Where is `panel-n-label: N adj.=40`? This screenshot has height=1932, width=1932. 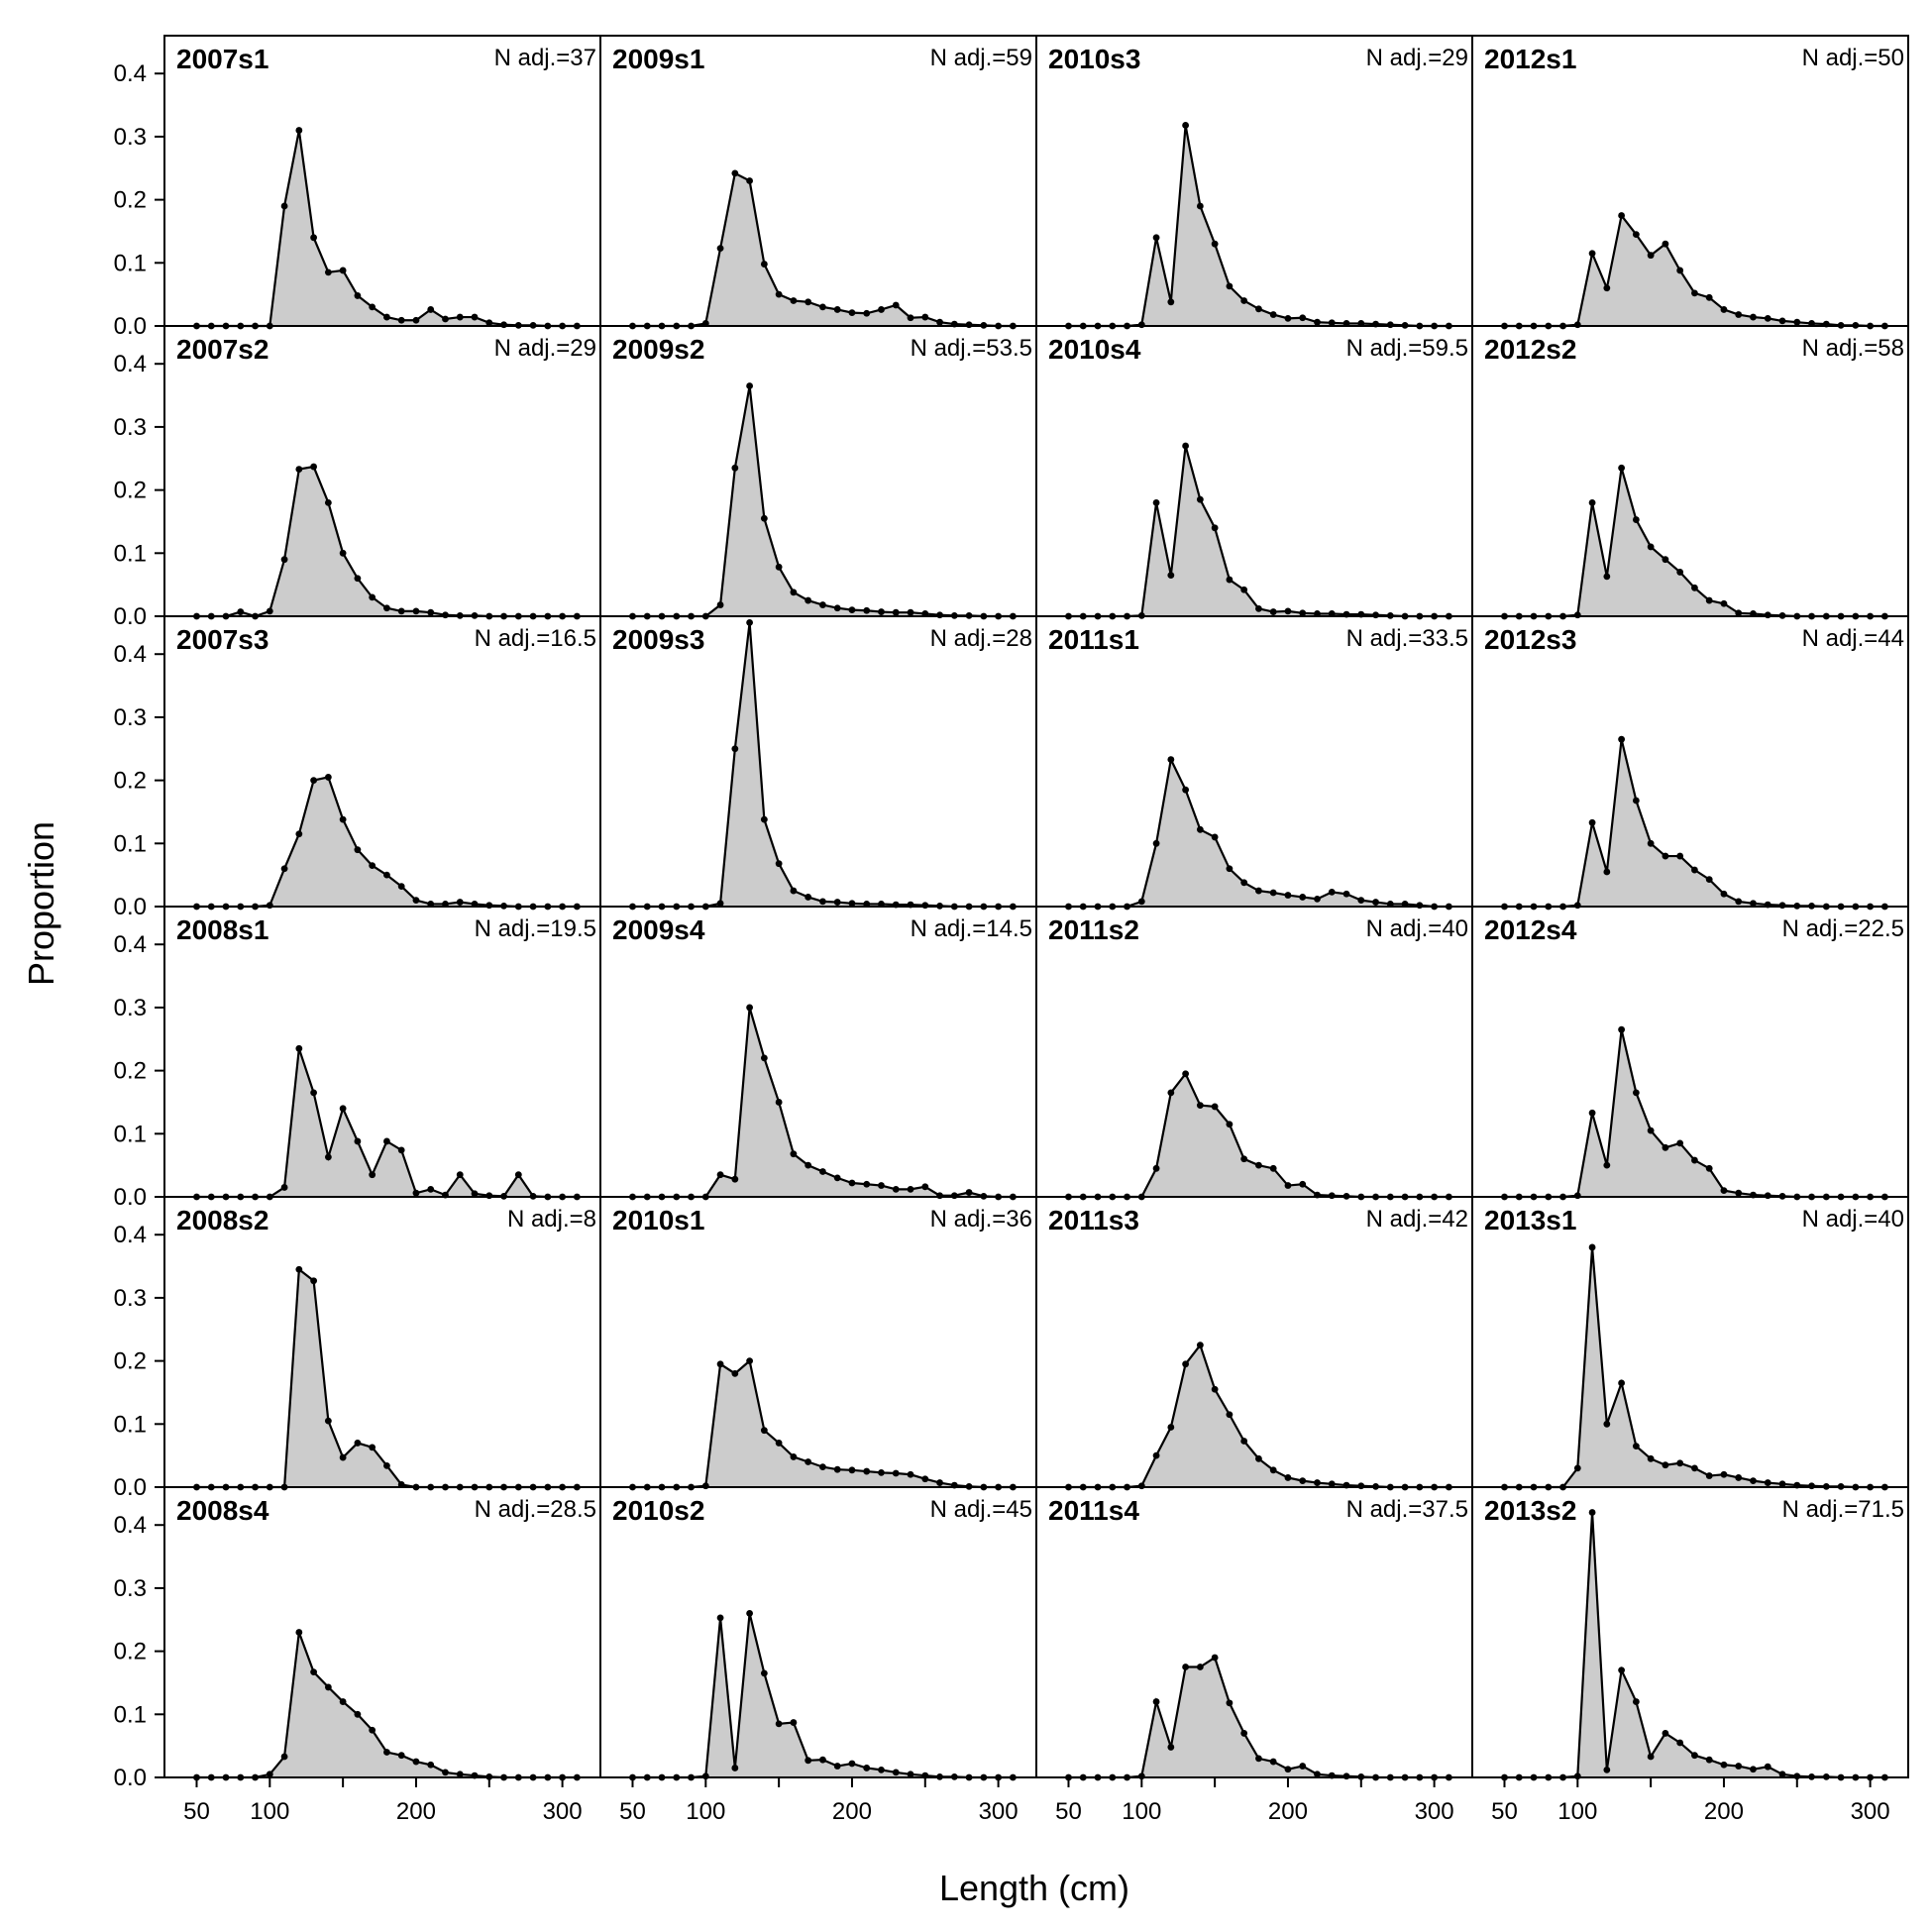 panel-n-label: N adj.=40 is located at coordinates (1853, 1220).